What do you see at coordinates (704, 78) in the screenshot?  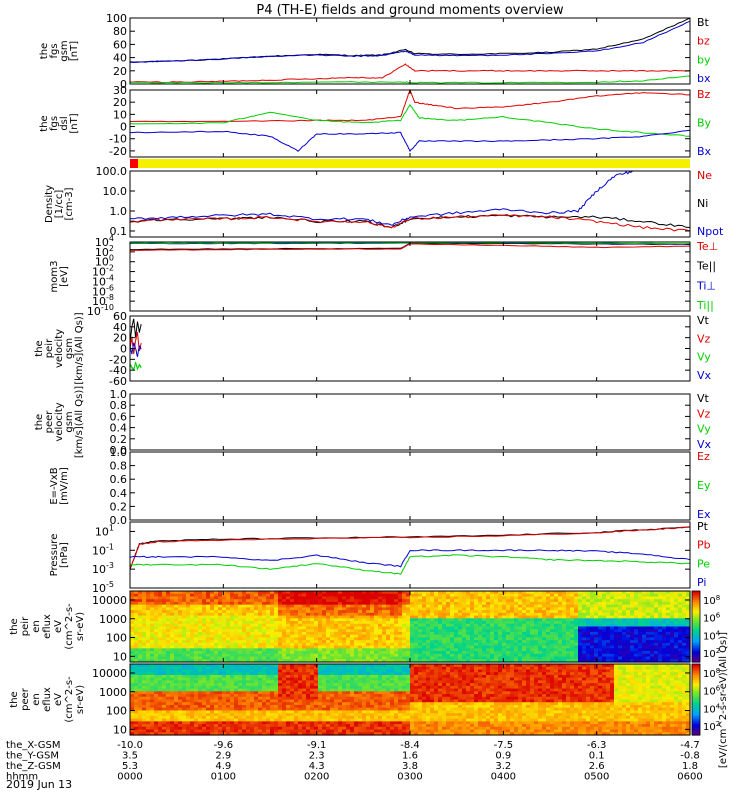 I see `legend-entry: bx` at bounding box center [704, 78].